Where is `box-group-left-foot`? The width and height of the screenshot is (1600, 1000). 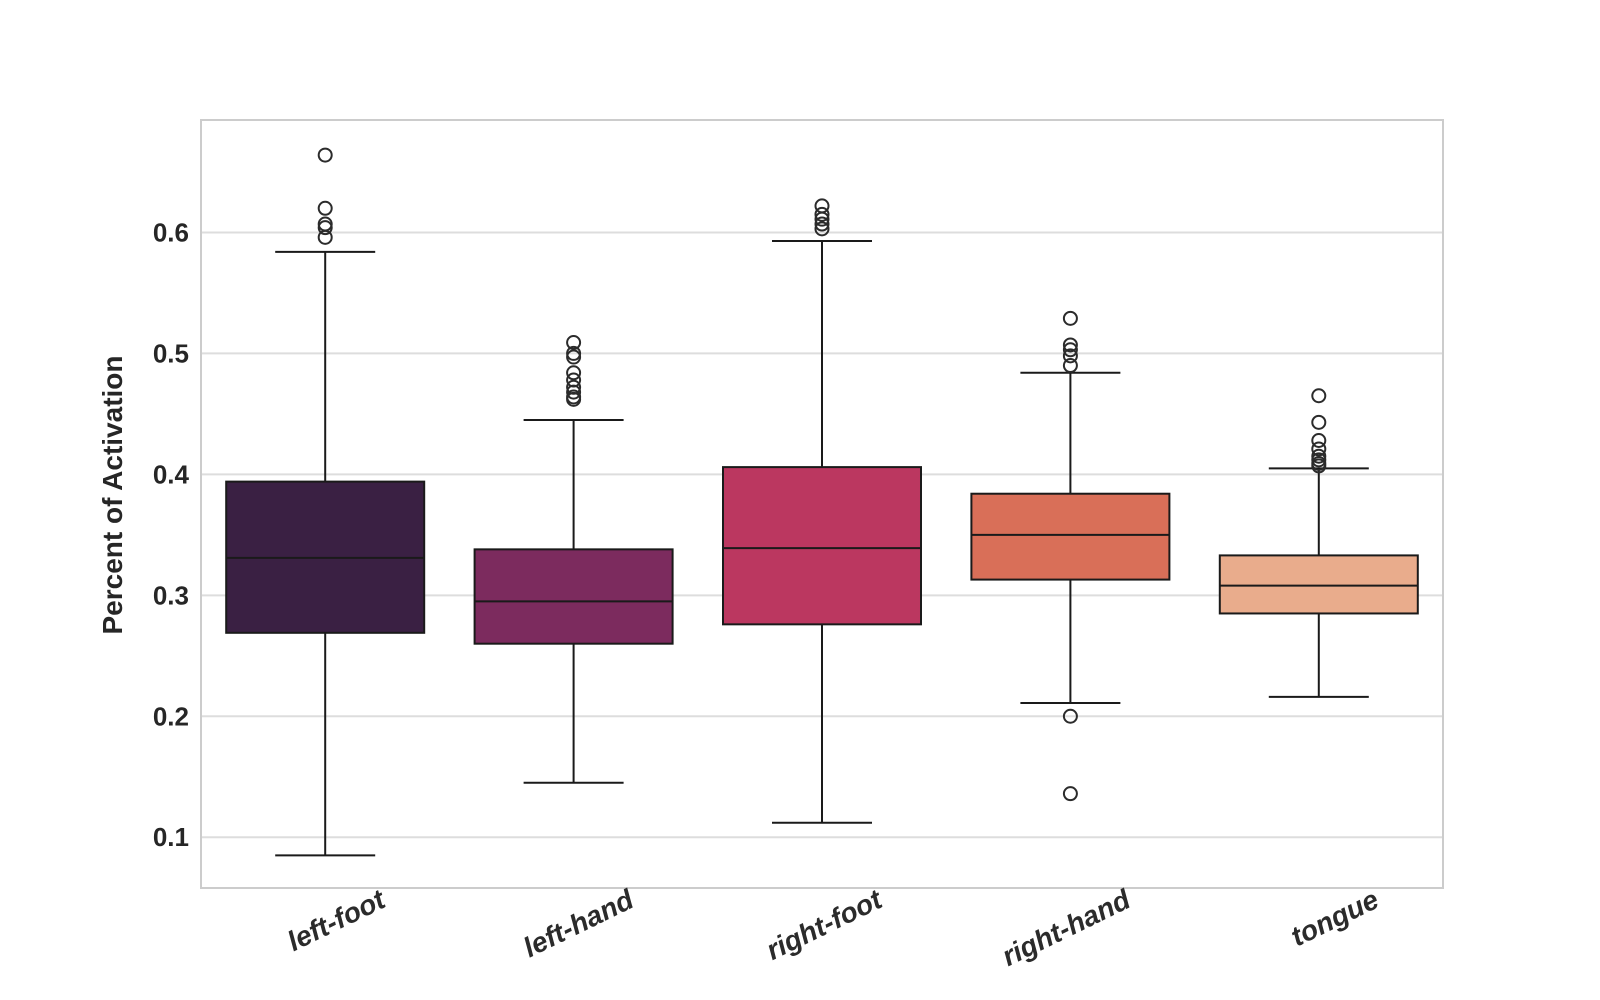
box-group-left-foot is located at coordinates (325, 502).